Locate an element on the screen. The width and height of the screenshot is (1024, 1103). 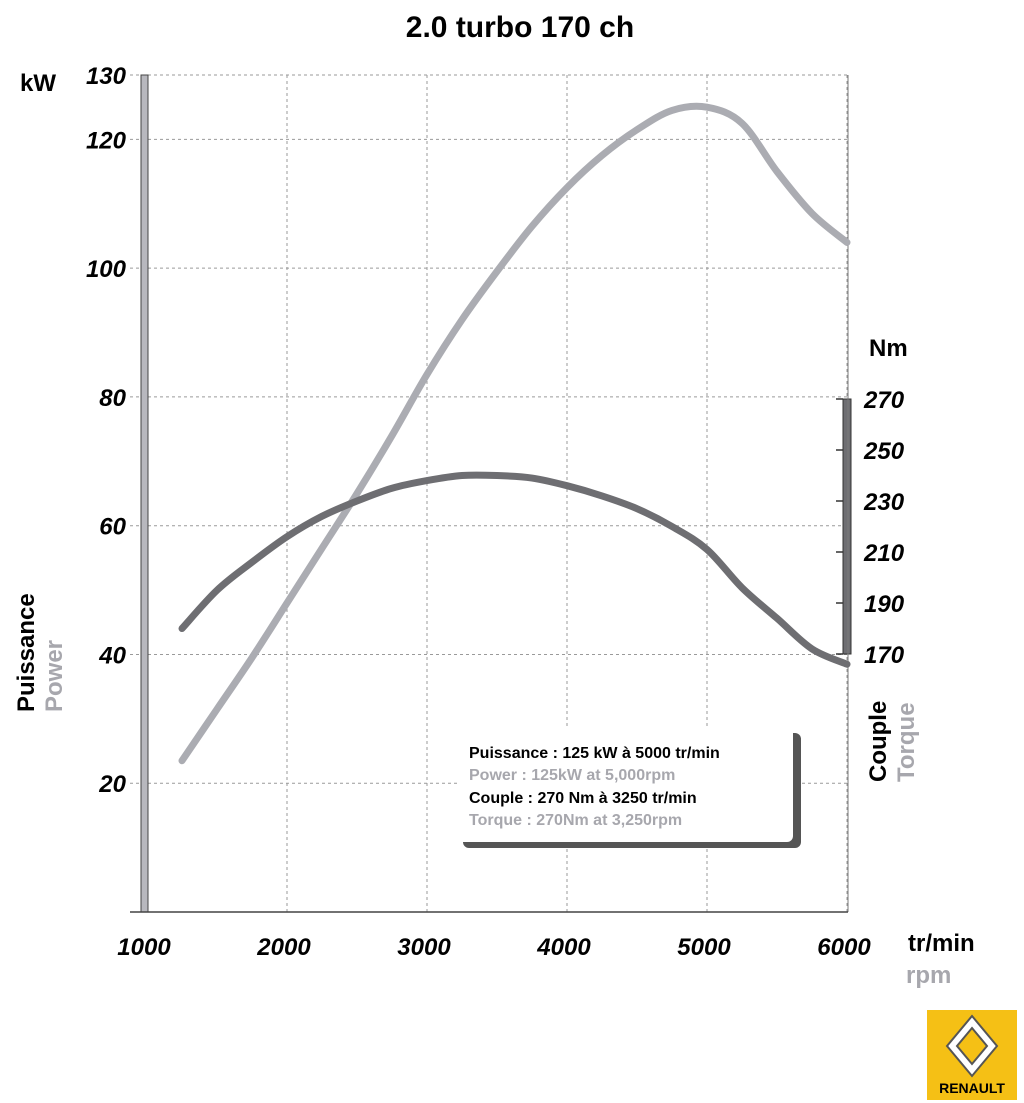
x-axis-unit-en: rpm is located at coordinates (928, 975).